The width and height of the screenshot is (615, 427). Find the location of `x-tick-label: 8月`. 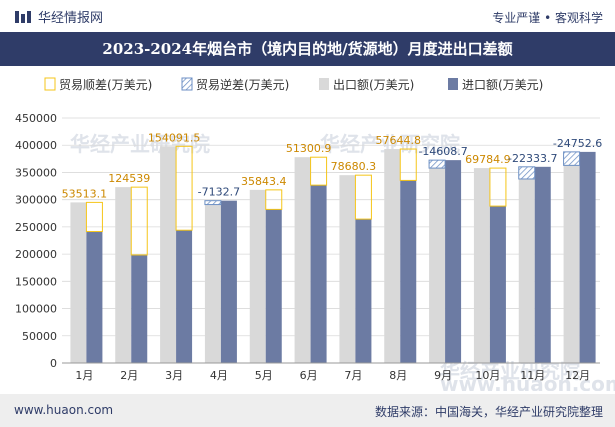

x-tick-label: 8月 is located at coordinates (398, 375).